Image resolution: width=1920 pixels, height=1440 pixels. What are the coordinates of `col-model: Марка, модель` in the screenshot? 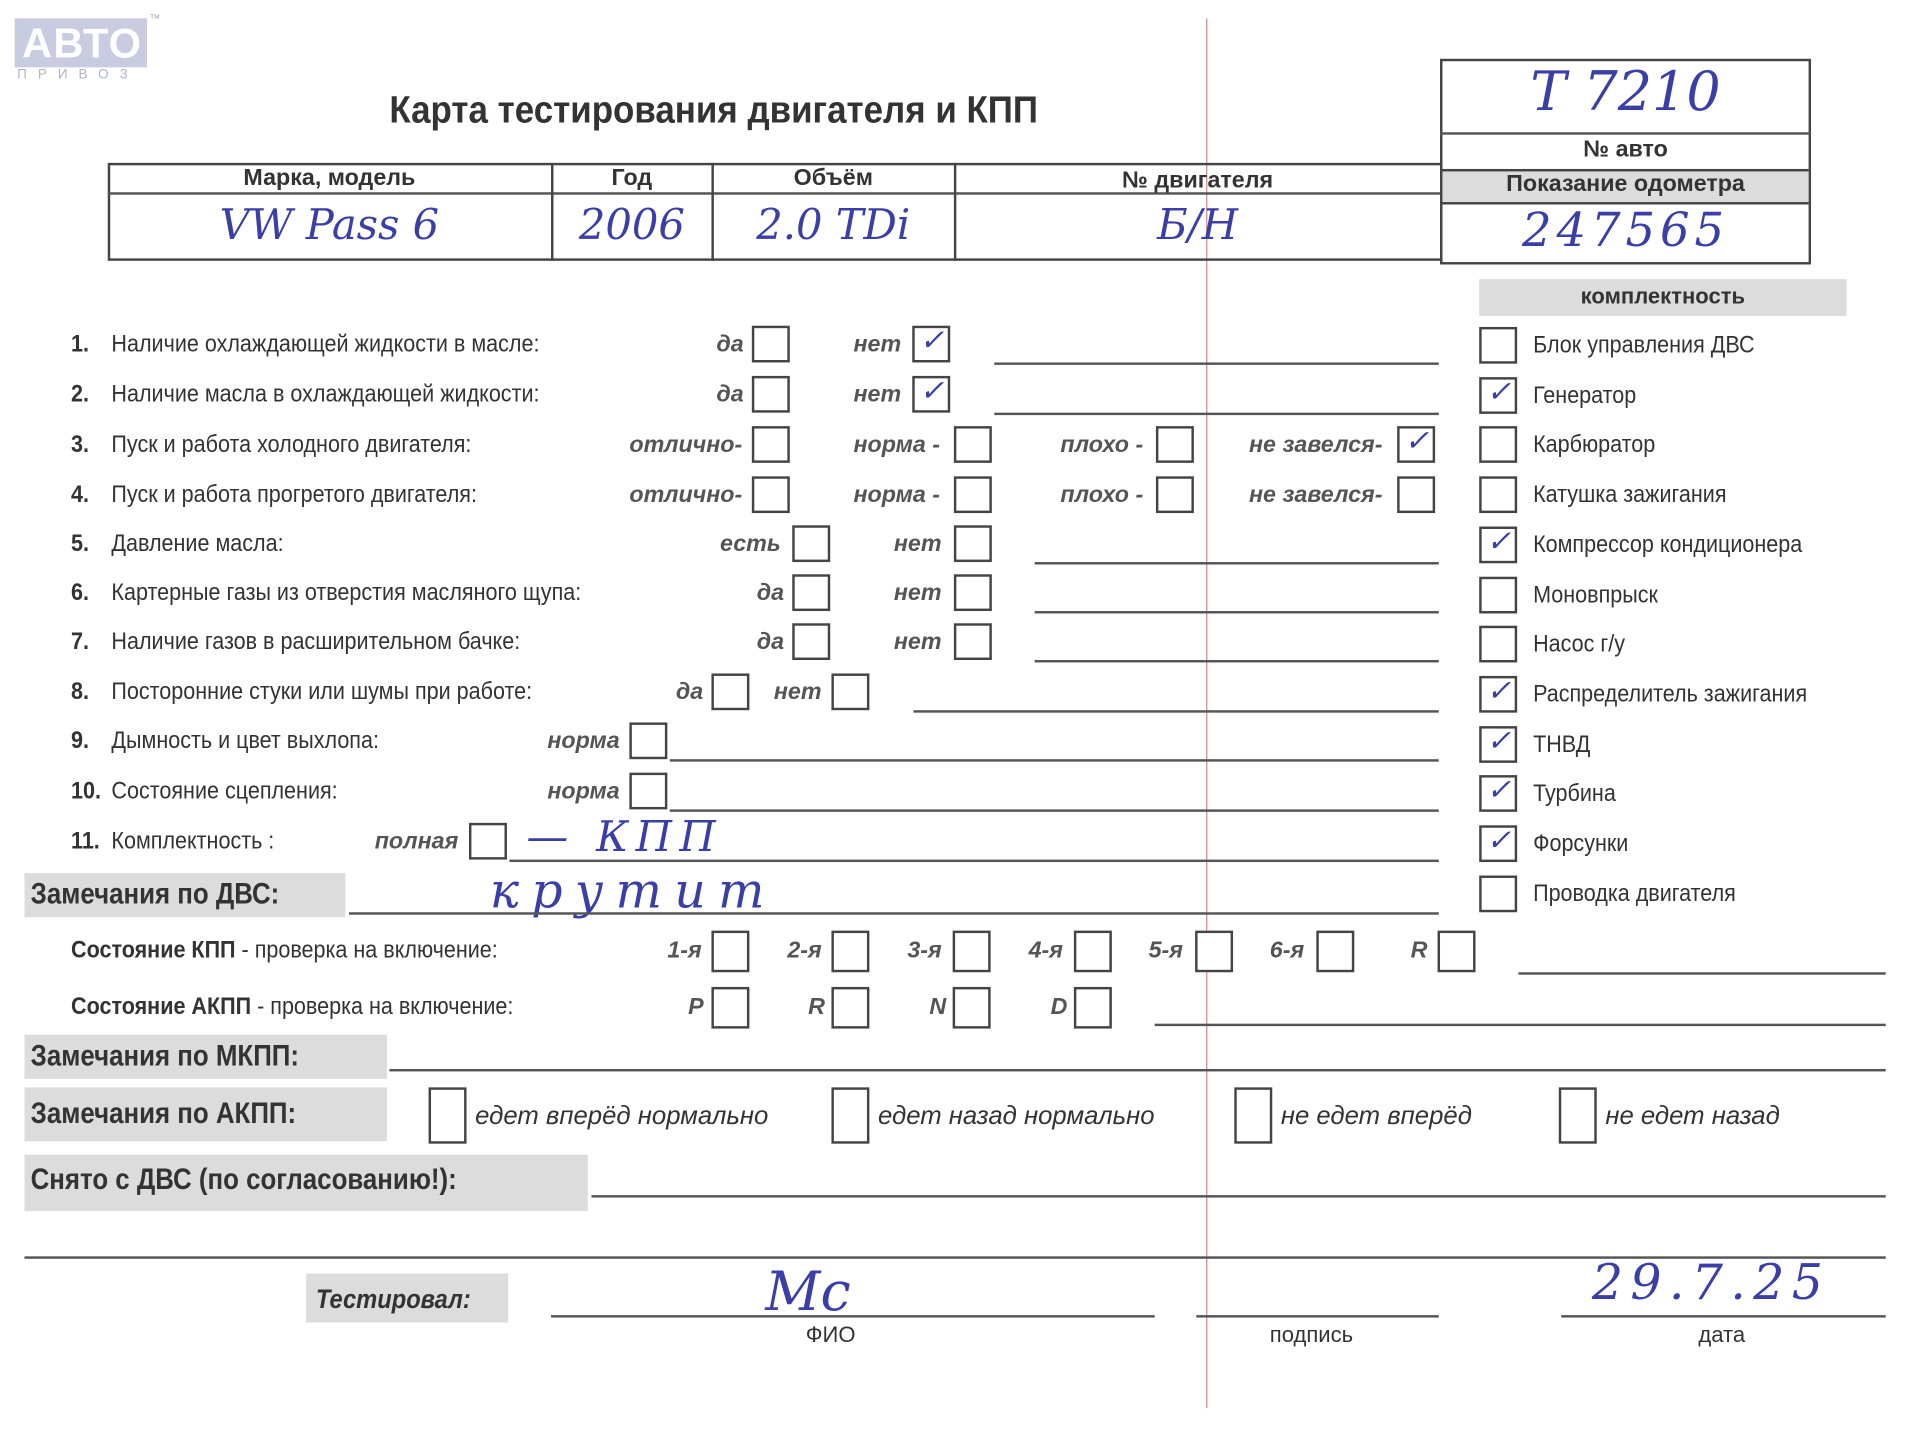 It's located at (329, 178).